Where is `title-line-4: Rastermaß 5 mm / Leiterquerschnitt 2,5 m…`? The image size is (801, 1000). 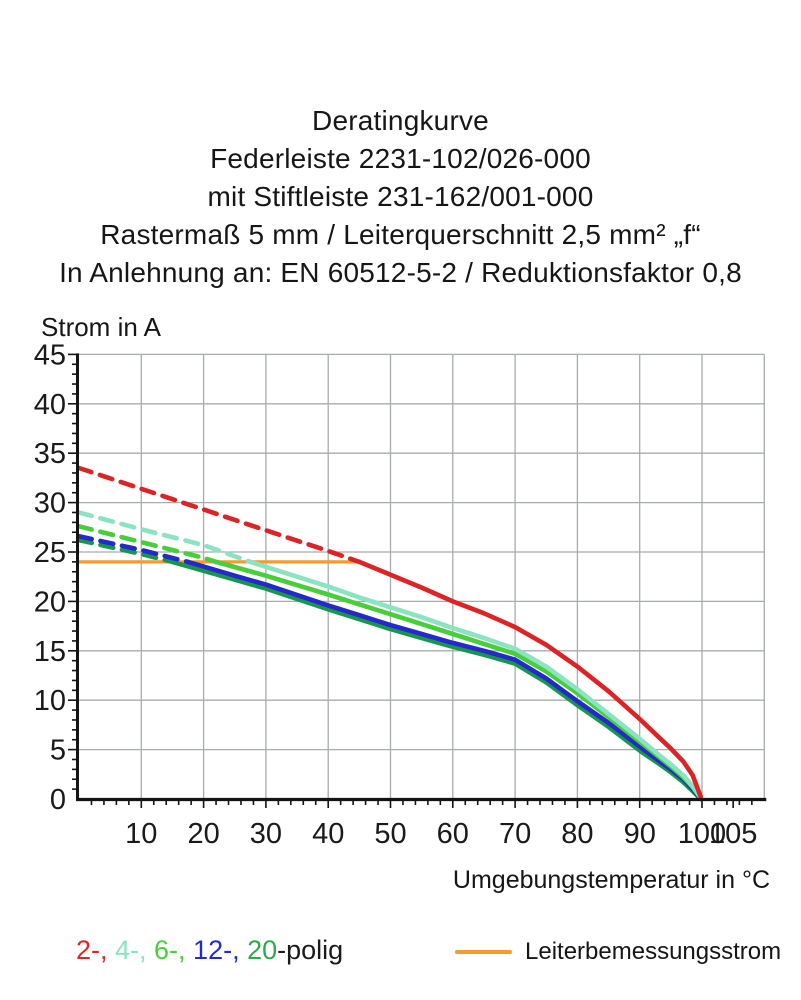
title-line-4: Rastermaß 5 mm / Leiterquerschnitt 2,5 m… is located at coordinates (400, 234).